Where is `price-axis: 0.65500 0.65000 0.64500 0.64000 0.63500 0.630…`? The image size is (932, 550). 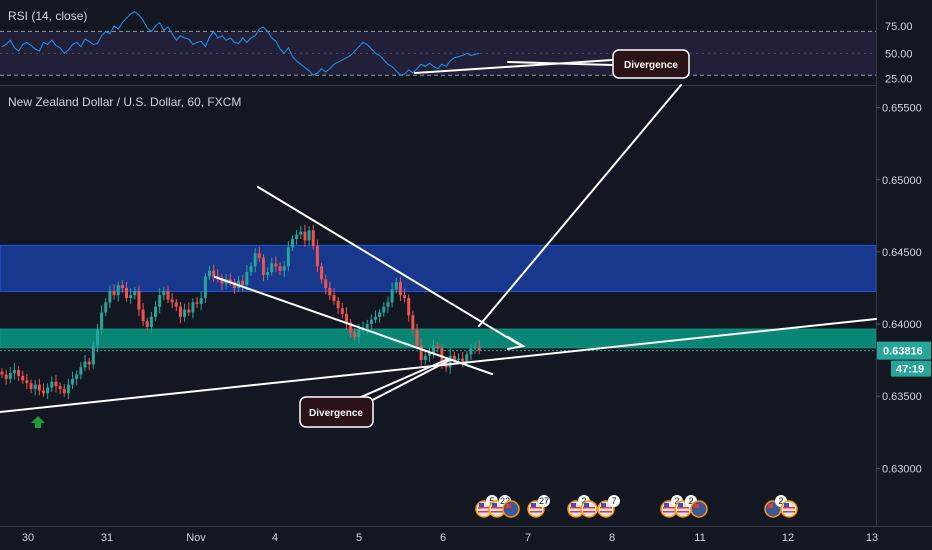 price-axis: 0.65500 0.65000 0.64500 0.64000 0.63500 0.630… is located at coordinates (899, 289).